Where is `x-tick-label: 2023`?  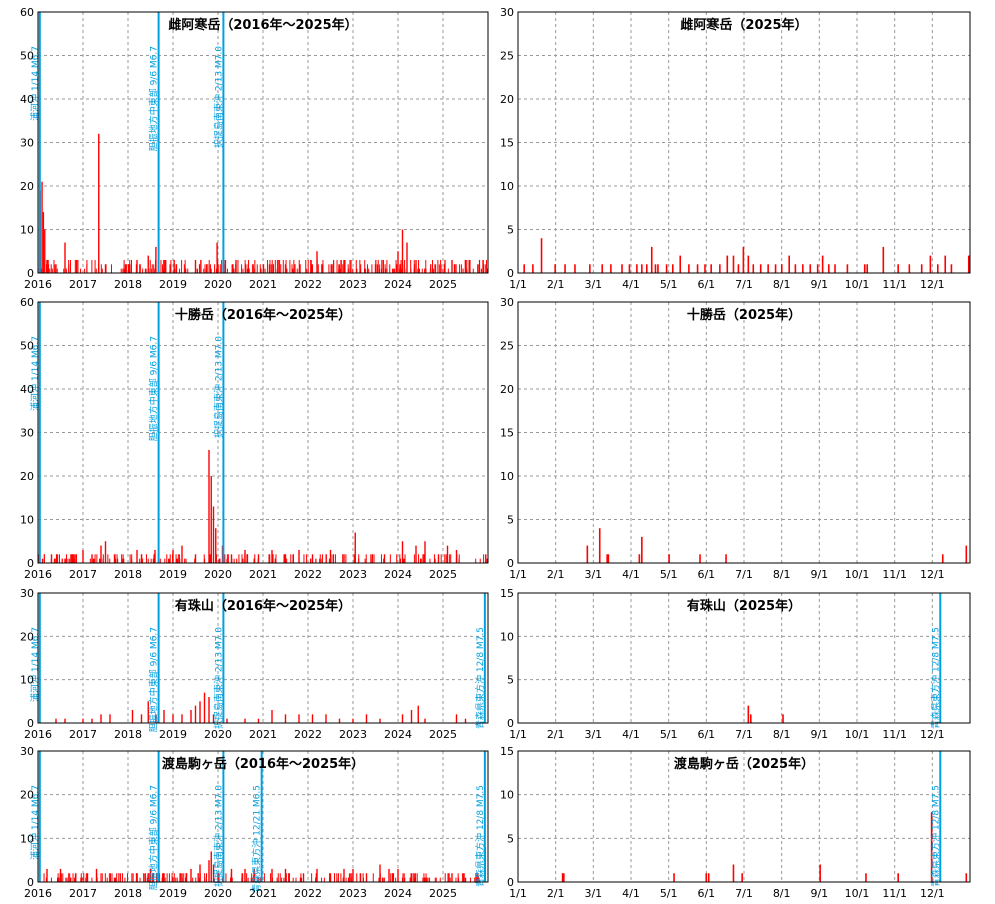 x-tick-label: 2023 is located at coordinates (353, 893).